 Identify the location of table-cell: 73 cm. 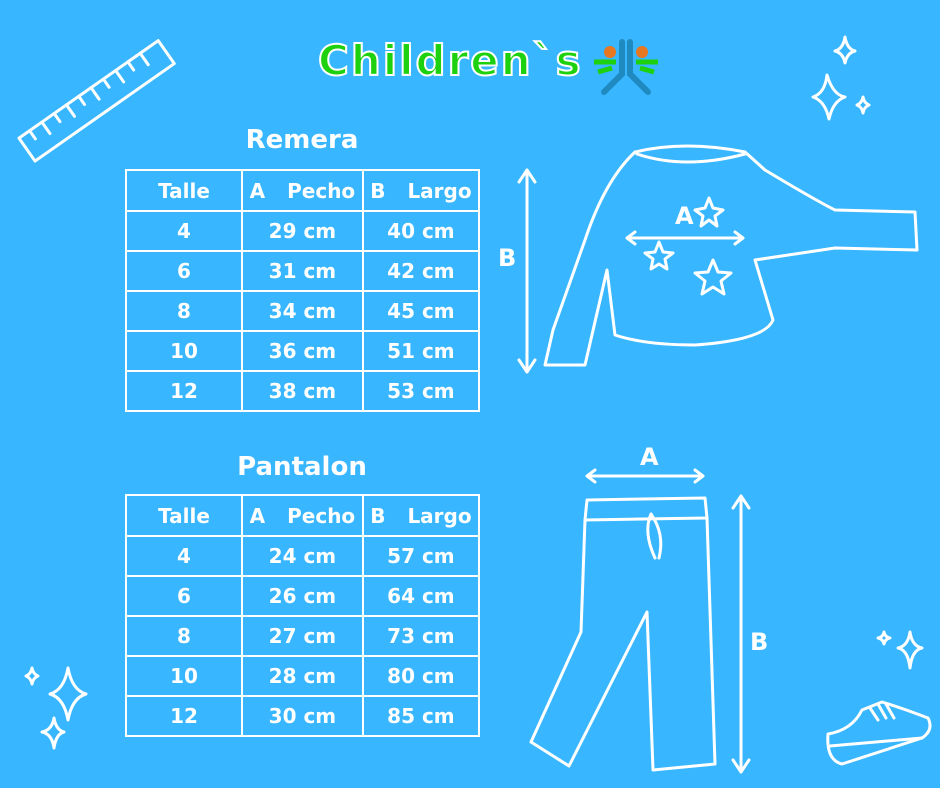
(421, 636).